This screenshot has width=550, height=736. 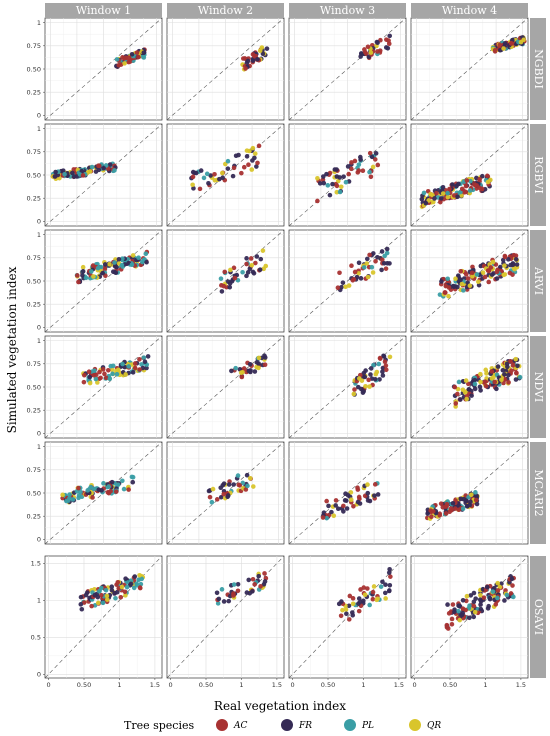 What do you see at coordinates (286, 10) in the screenshot?
I see `column-strips: Window 1 Window 2 Window 3 Window 4` at bounding box center [286, 10].